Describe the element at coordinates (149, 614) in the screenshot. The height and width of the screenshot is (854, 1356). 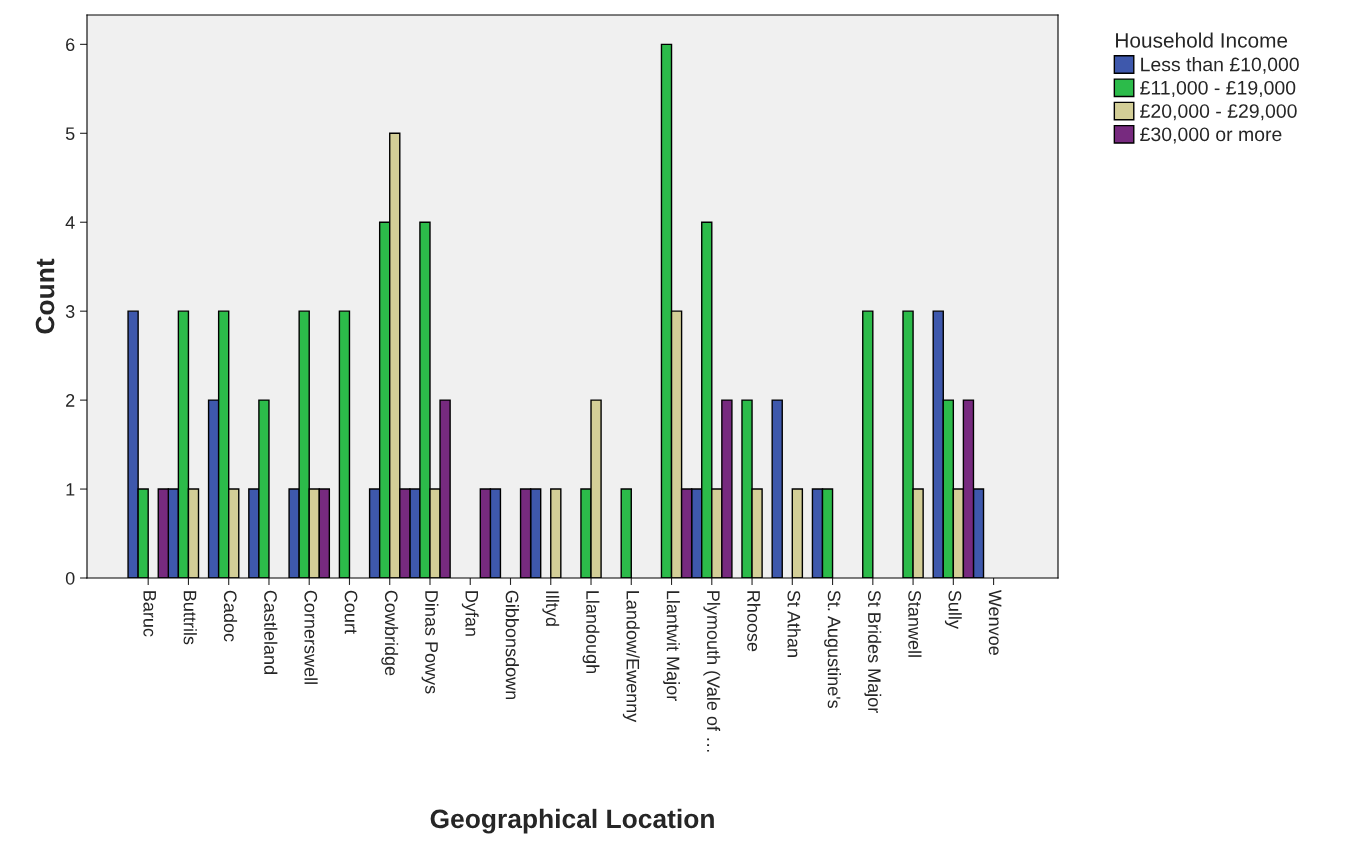
I see `x-tick-label: Baruc` at that location.